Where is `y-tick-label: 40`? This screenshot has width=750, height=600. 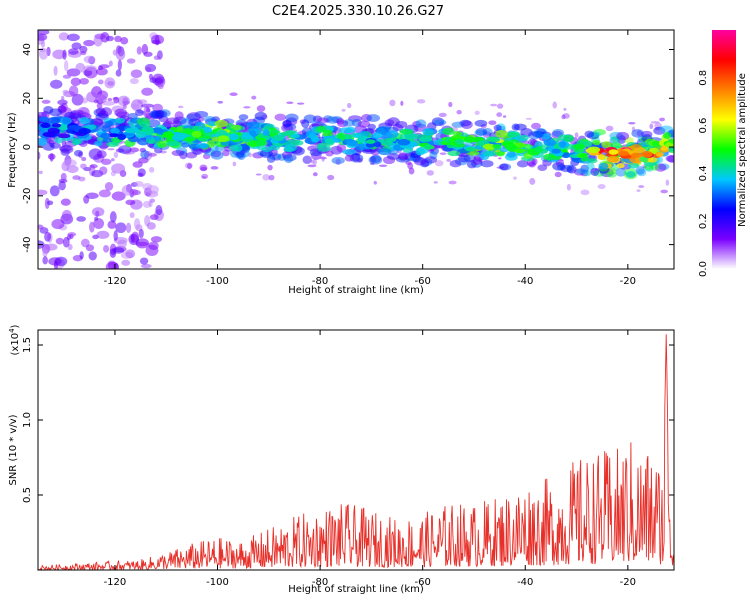
y-tick-label: 40 is located at coordinates (27, 49).